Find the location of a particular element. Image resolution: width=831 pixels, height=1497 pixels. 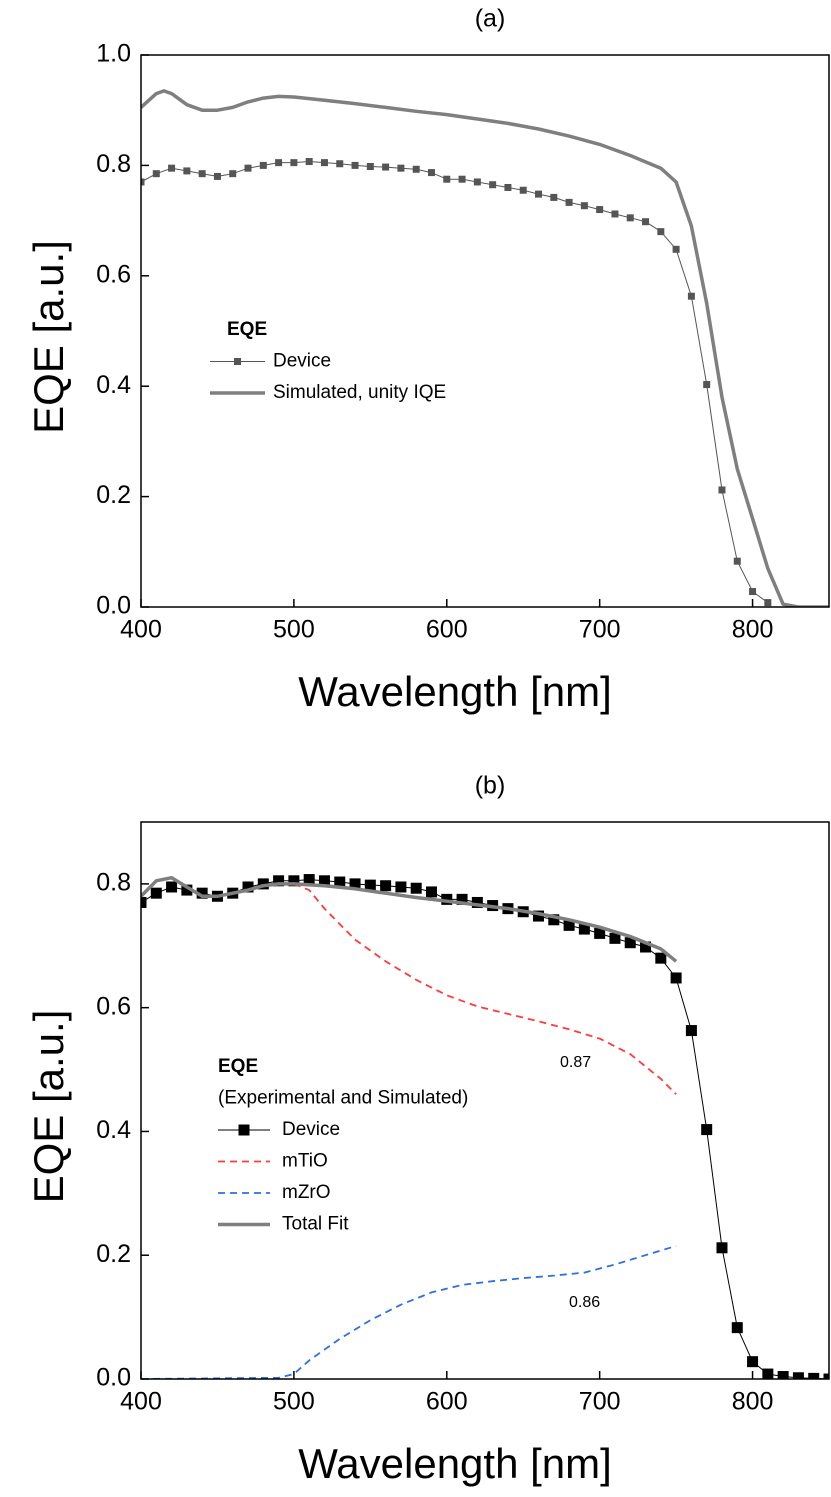

x-tick-label: 800 is located at coordinates (753, 1402).